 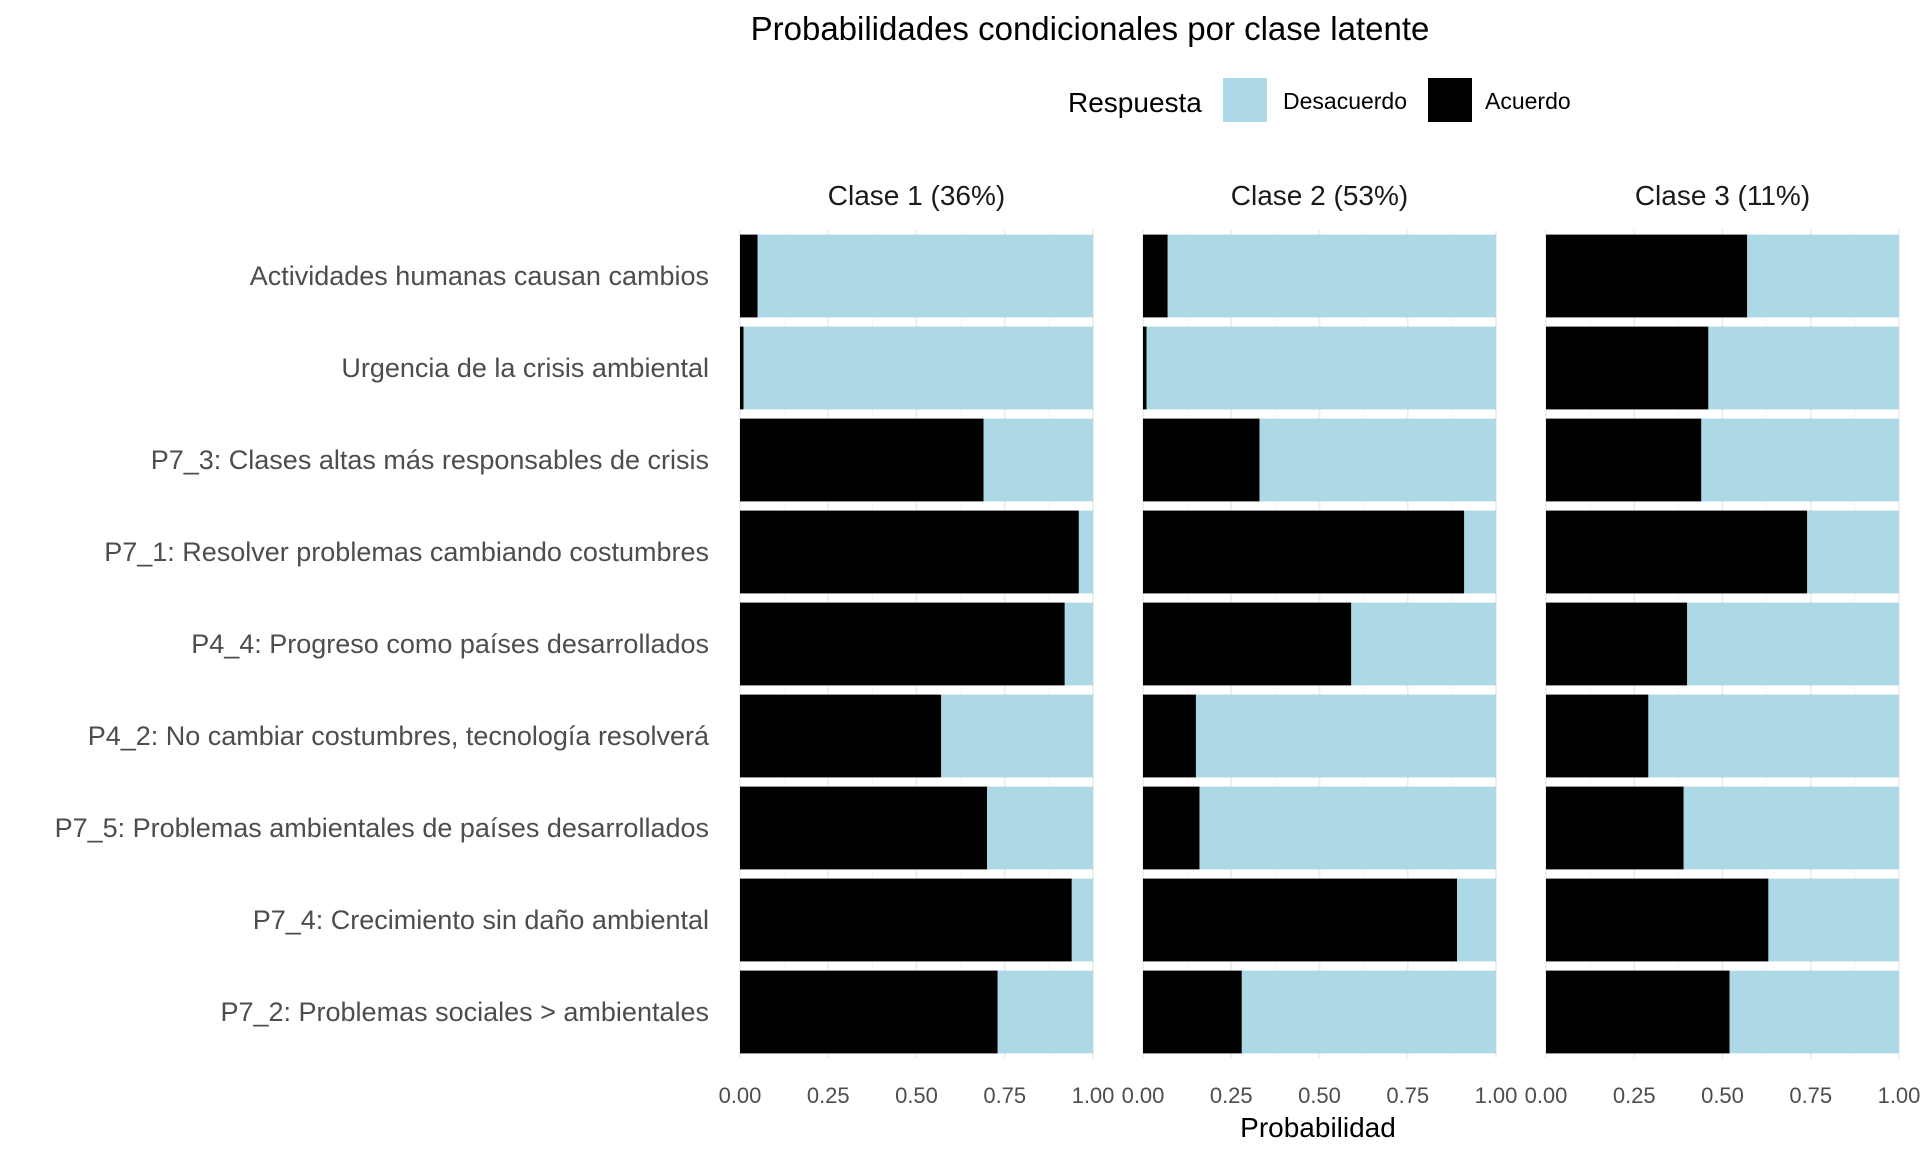 What do you see at coordinates (916, 195) in the screenshot?
I see `facet-strip-label: Clase 1 (36%)` at bounding box center [916, 195].